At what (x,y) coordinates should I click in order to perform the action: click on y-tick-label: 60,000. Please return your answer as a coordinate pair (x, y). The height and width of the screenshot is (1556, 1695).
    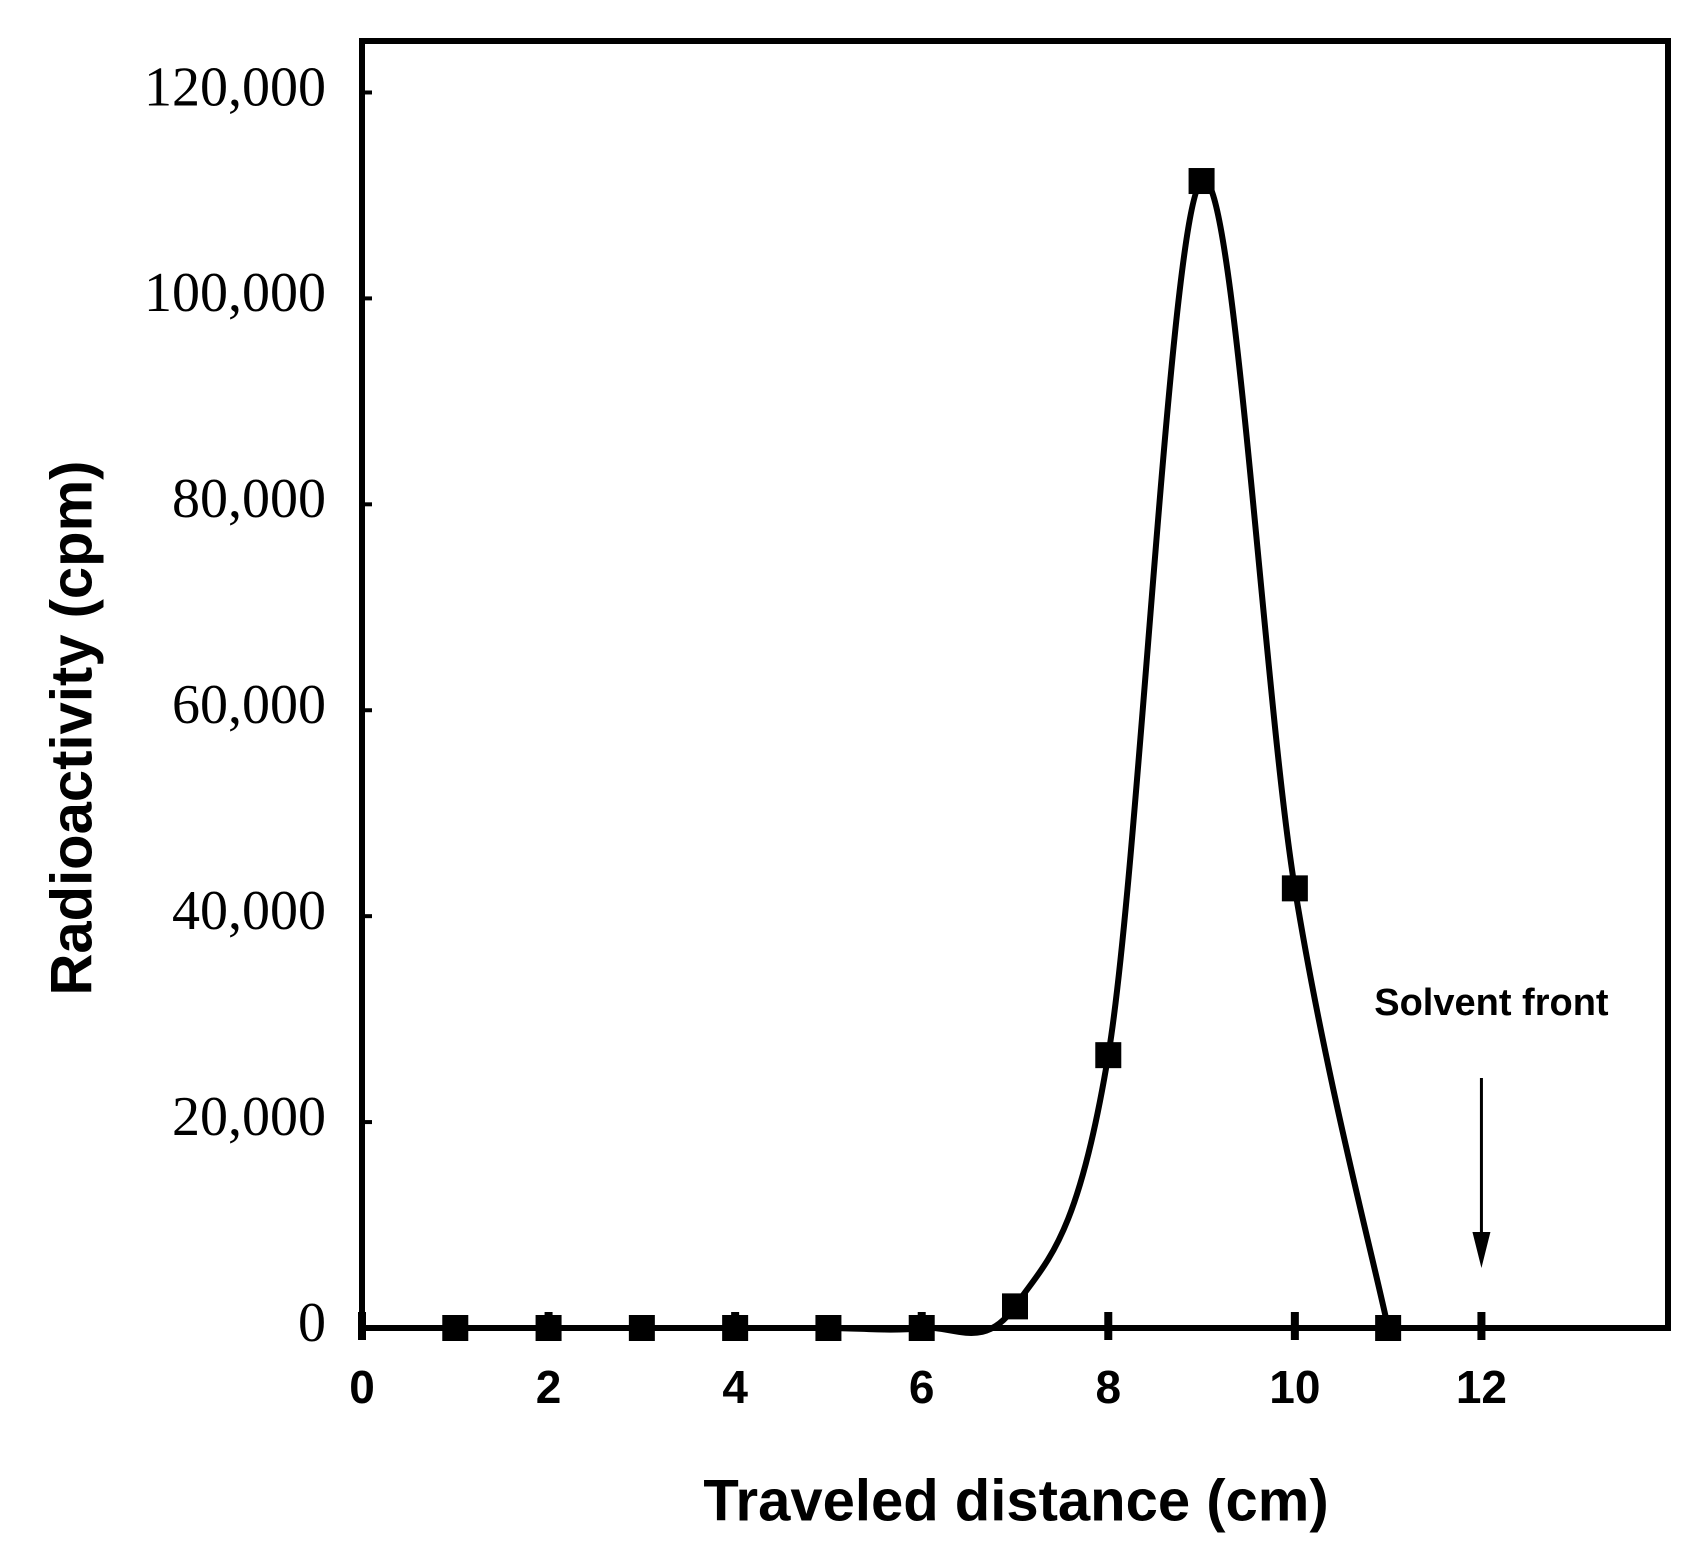
    Looking at the image, I should click on (249, 705).